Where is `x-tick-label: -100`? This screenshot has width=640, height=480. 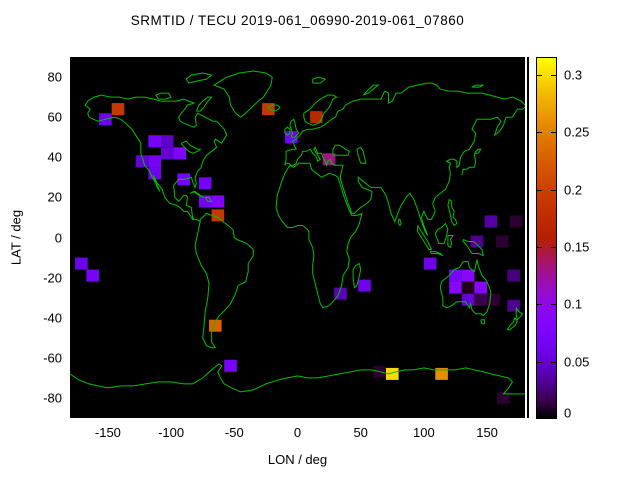 x-tick-label: -100 is located at coordinates (171, 432).